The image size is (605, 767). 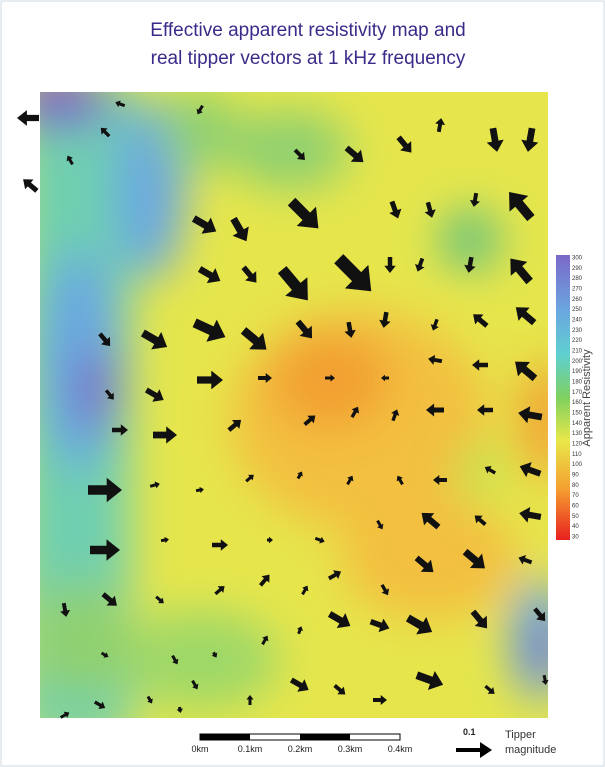 I want to click on colorbar-tick: 120, so click(x=577, y=445).